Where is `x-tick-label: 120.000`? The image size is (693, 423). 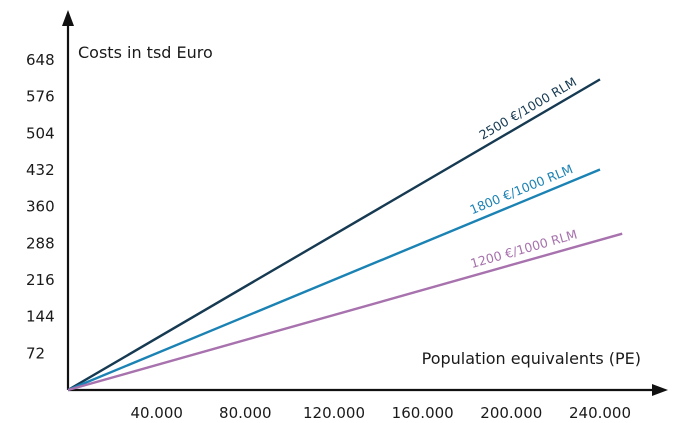
x-tick-label: 120.000 is located at coordinates (334, 413).